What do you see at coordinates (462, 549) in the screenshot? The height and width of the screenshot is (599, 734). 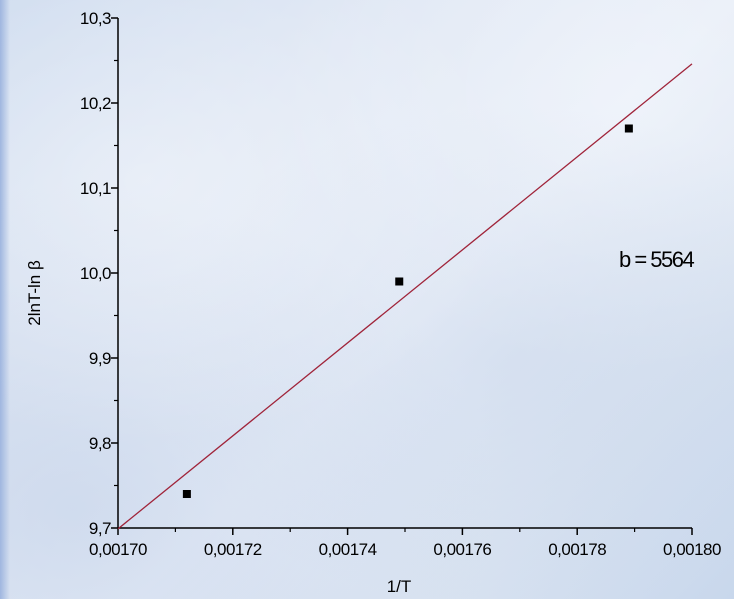 I see `x-tick-label: 0,00176` at bounding box center [462, 549].